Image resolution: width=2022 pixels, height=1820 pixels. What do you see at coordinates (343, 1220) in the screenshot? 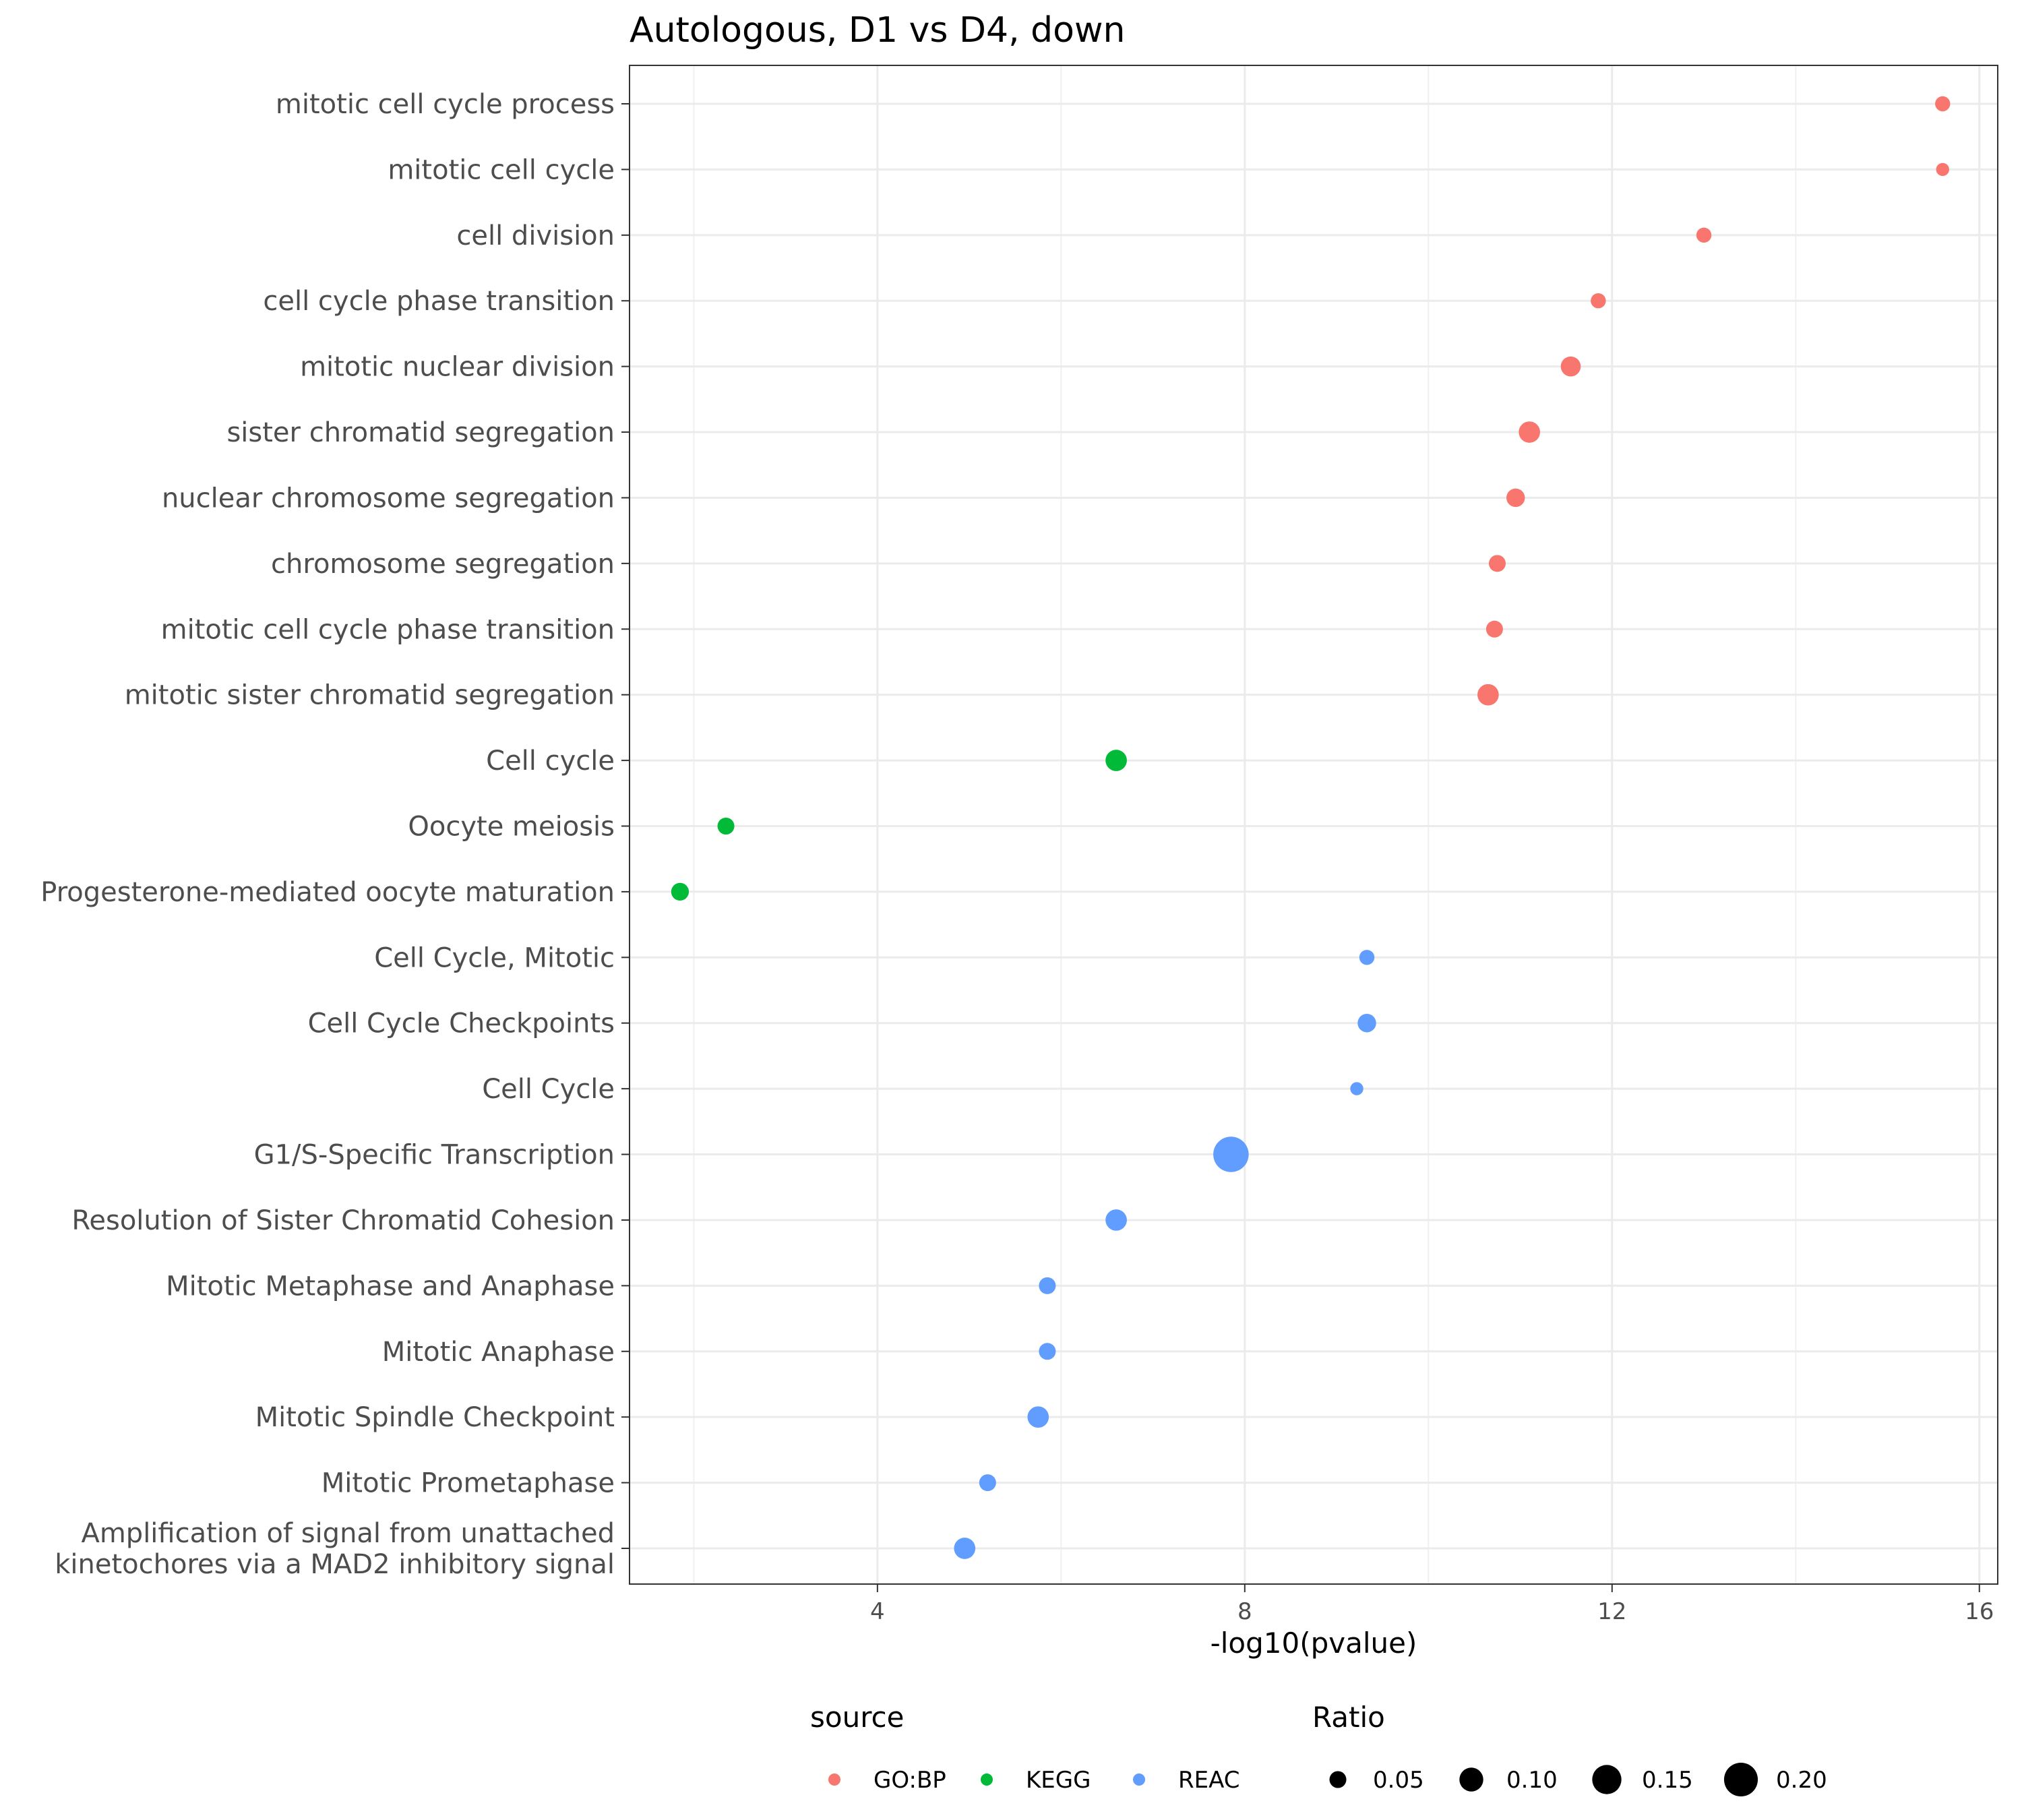
I see `category-label: Resolution of Sister Chromatid Cohesion` at bounding box center [343, 1220].